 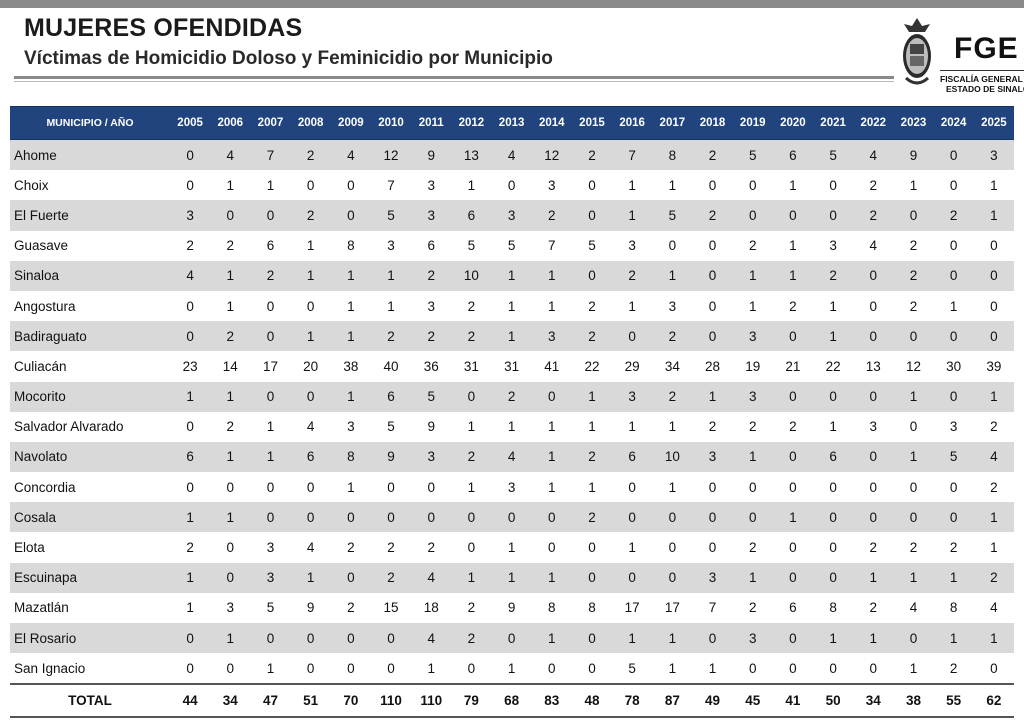 I want to click on total-cell: 50, so click(x=833, y=700).